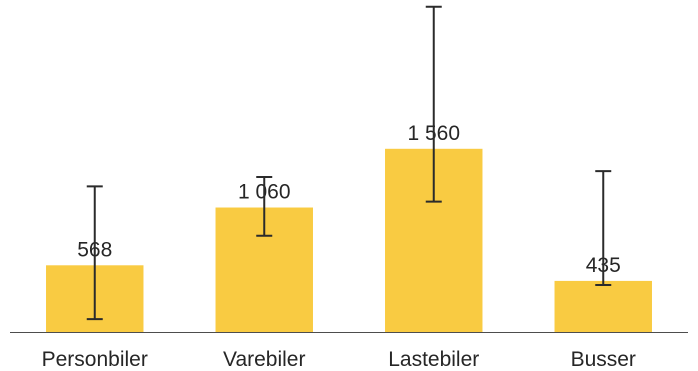 The height and width of the screenshot is (371, 698). Describe the element at coordinates (603, 306) in the screenshot. I see `bar-busser` at that location.